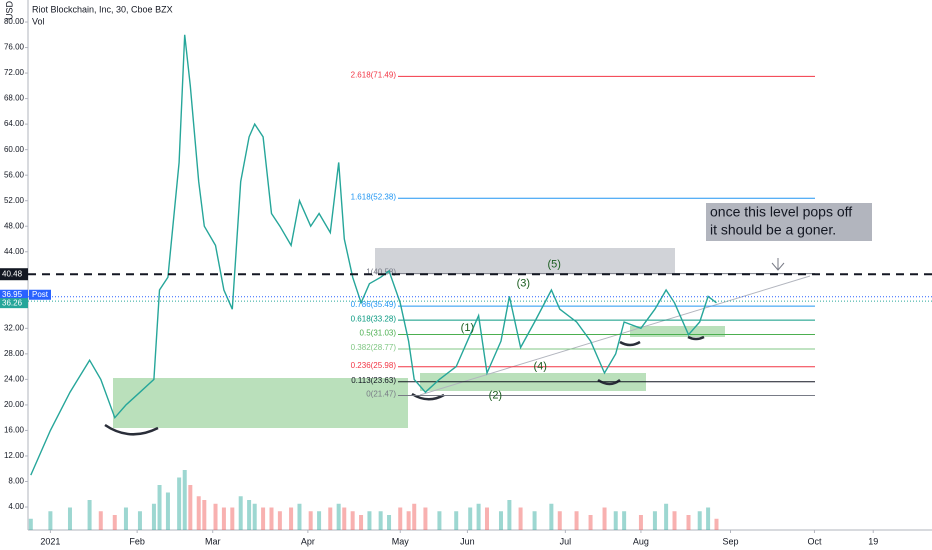 Image resolution: width=932 pixels, height=550 pixels. What do you see at coordinates (374, 196) in the screenshot?
I see `fib-label: 1.618(52.38)` at bounding box center [374, 196].